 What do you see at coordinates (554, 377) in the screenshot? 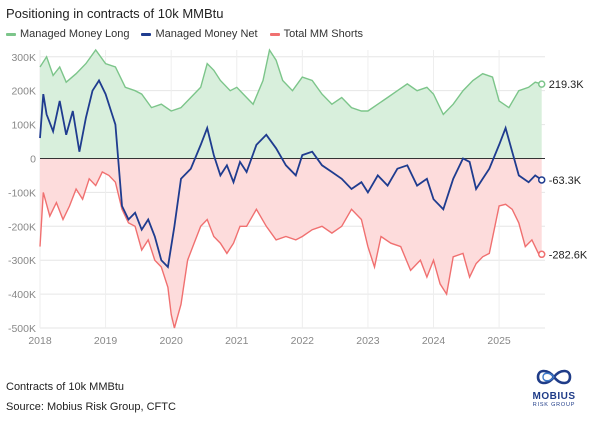
I see `mobius-infinity-icon` at bounding box center [554, 377].